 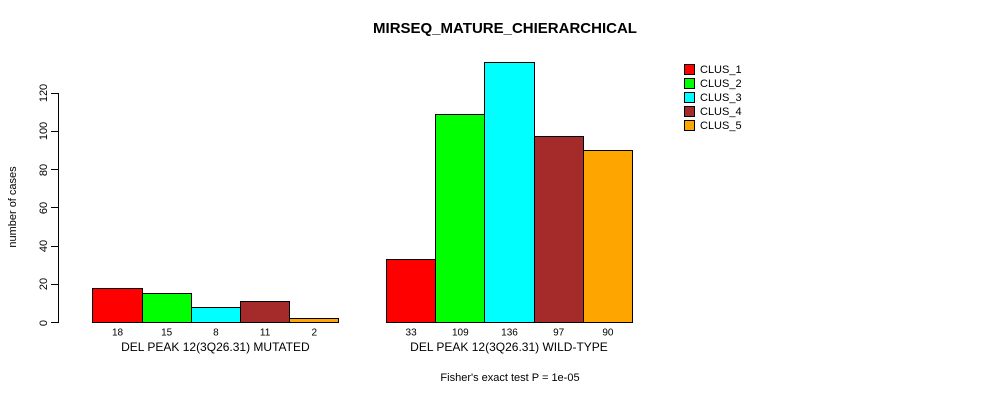 I want to click on bar-value-label: 18, so click(x=117, y=333).